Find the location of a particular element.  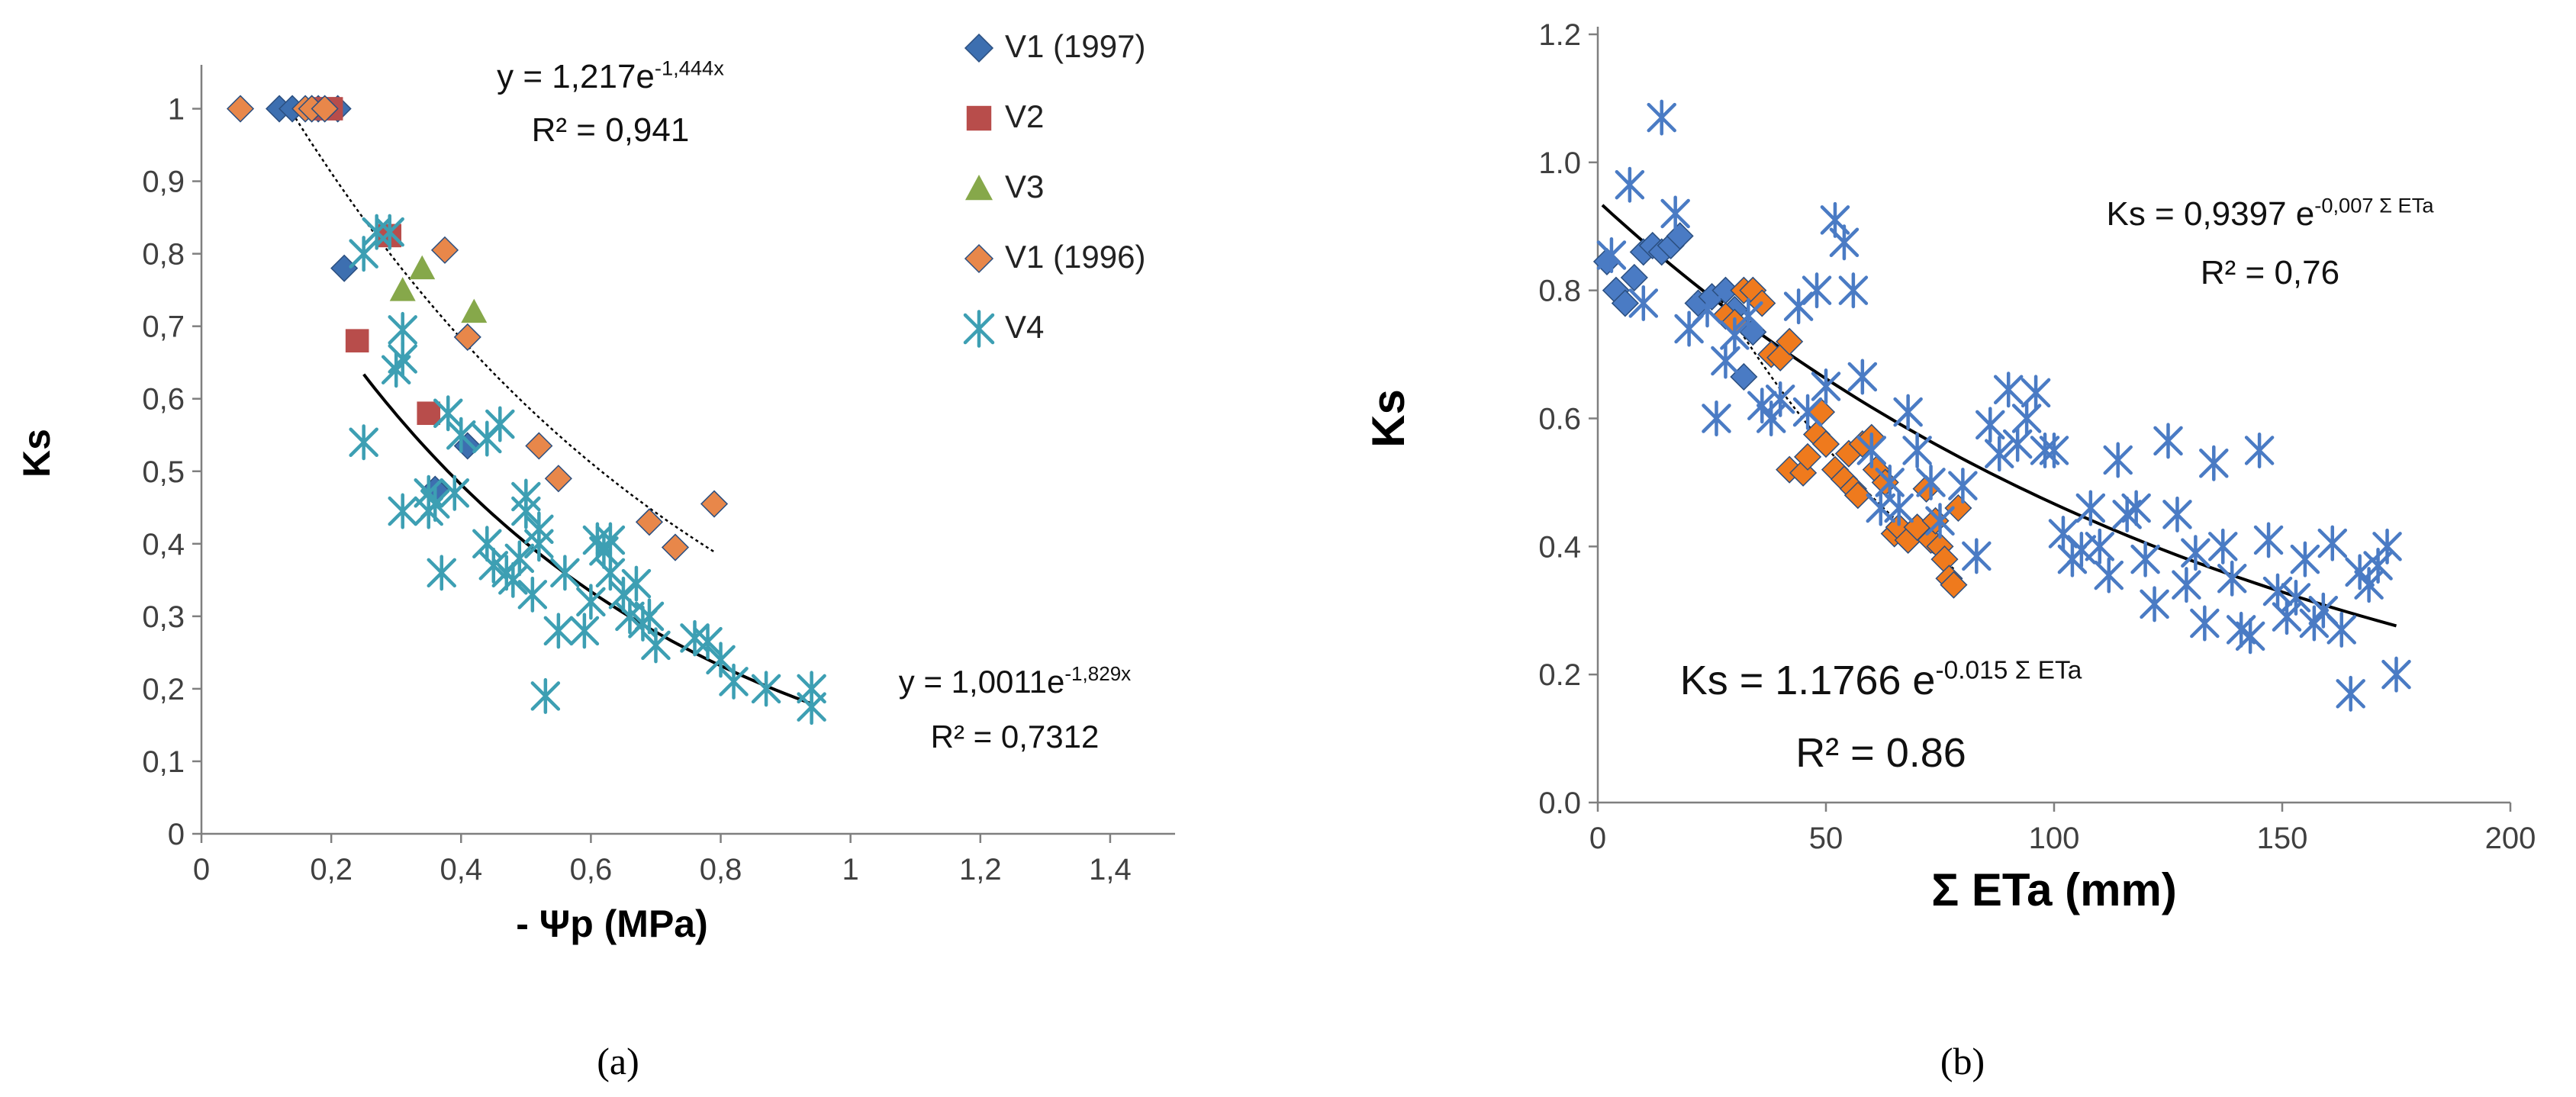

x-axis-title: Σ ETa (mm) is located at coordinates (2054, 889).